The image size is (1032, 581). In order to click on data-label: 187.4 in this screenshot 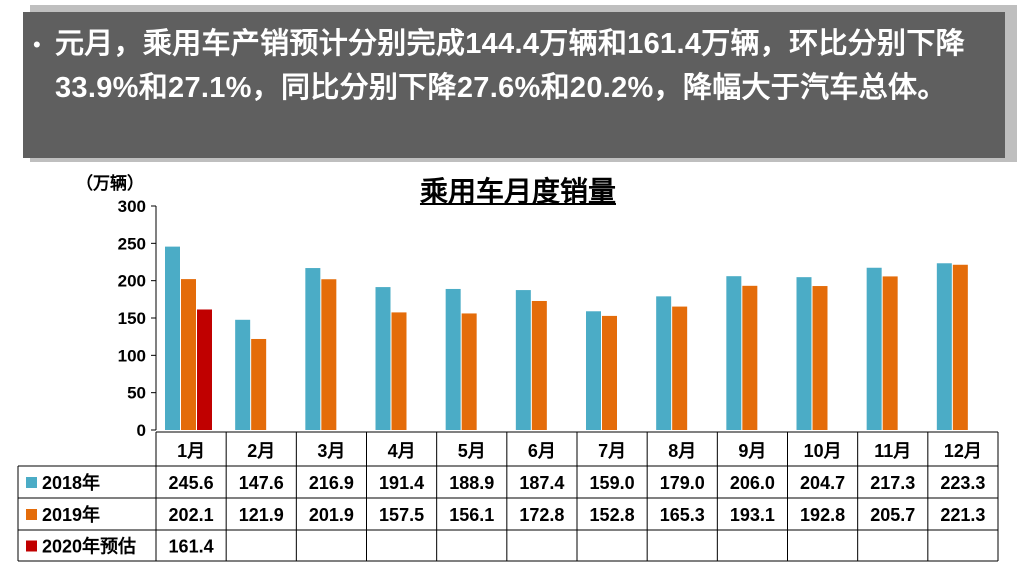, I will do `click(541, 483)`.